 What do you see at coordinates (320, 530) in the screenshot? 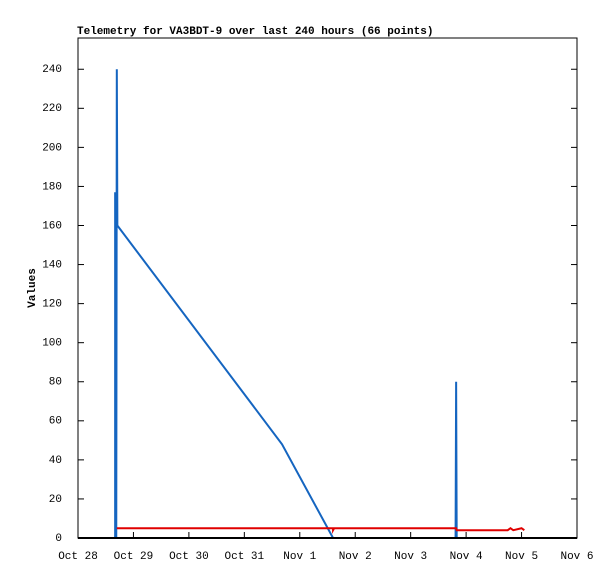
I see `data-line` at bounding box center [320, 530].